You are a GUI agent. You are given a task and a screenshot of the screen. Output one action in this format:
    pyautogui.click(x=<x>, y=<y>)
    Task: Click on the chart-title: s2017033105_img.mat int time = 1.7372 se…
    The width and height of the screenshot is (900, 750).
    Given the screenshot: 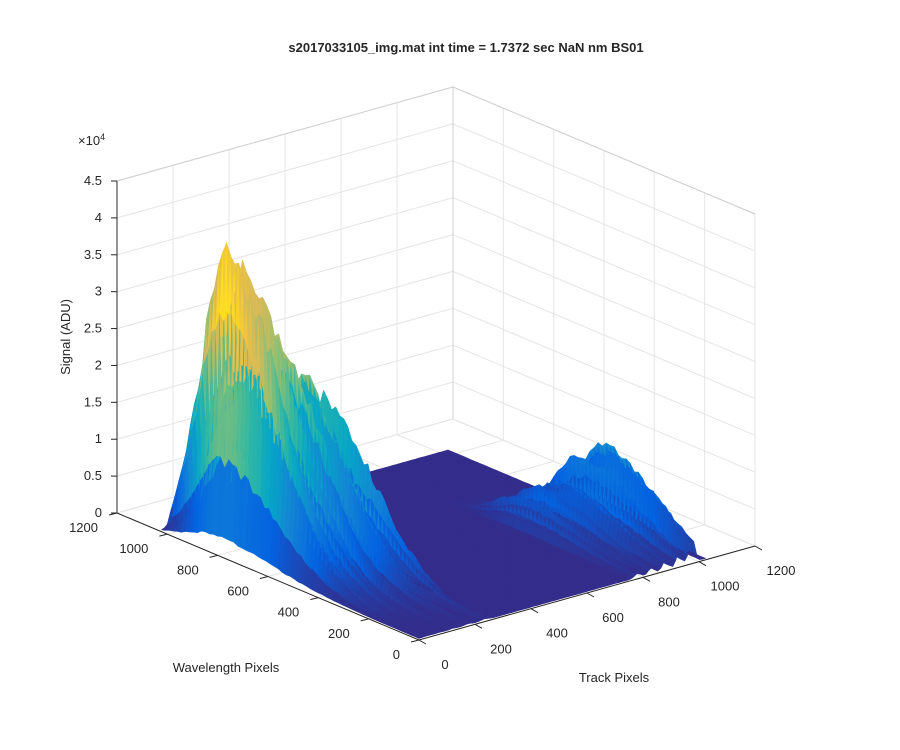 What is the action you would take?
    pyautogui.click(x=465, y=47)
    